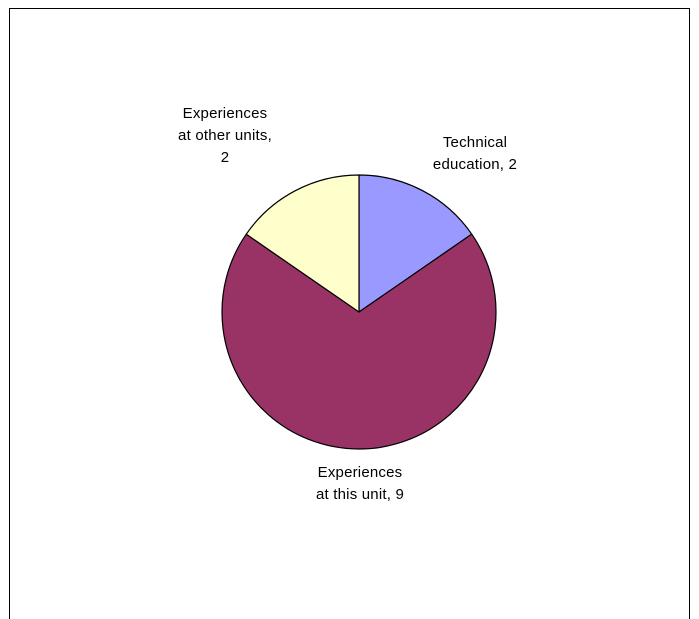  I want to click on slice-label-experiences-this-unit: Experiences at this unit, 9, so click(360, 483).